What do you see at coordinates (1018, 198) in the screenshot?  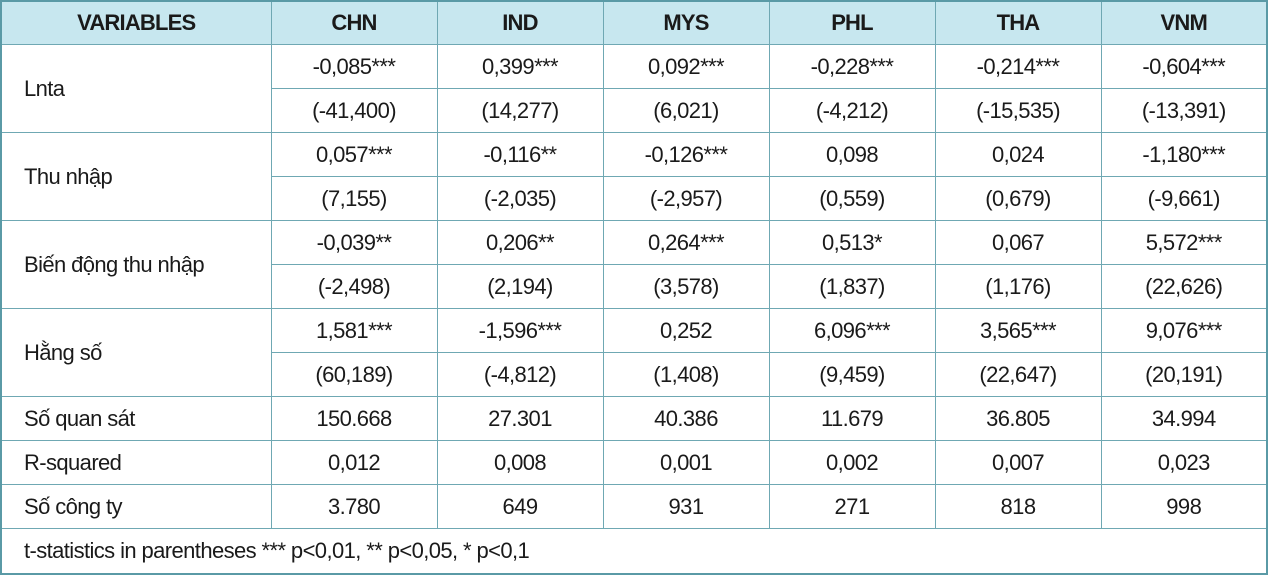 I see `tstat-cell: (0,679)` at bounding box center [1018, 198].